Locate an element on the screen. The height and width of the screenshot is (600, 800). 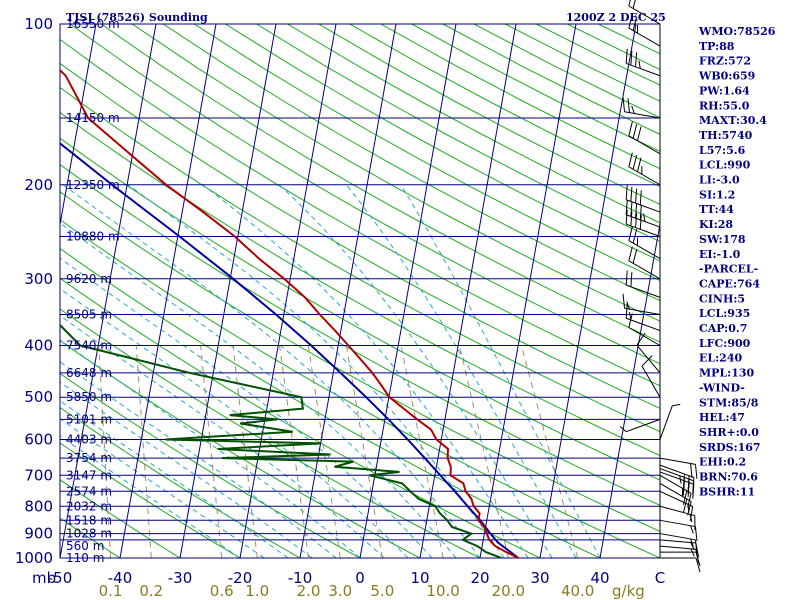
pressure-labels: 1000 900 800 700 600 500 400 300 200 100 is located at coordinates (34, 291).